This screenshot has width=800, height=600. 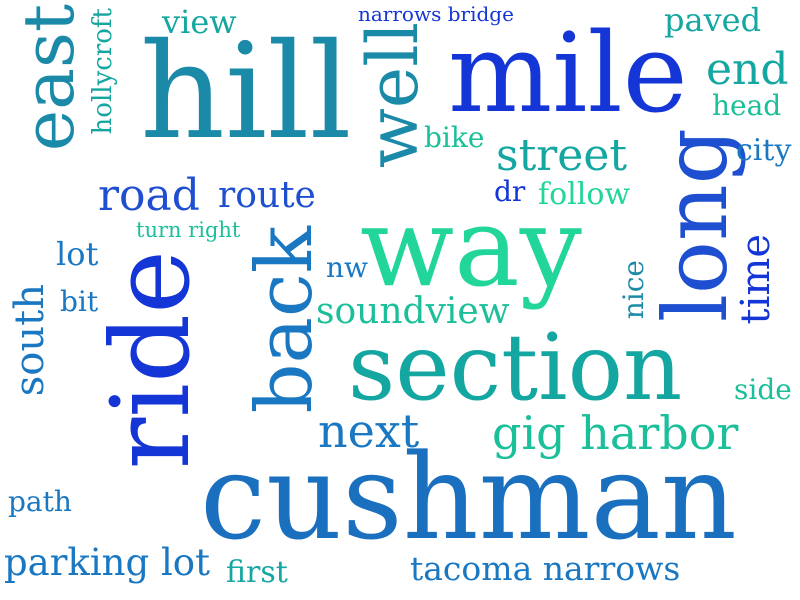 What do you see at coordinates (695, 225) in the screenshot?
I see `word-long: long` at bounding box center [695, 225].